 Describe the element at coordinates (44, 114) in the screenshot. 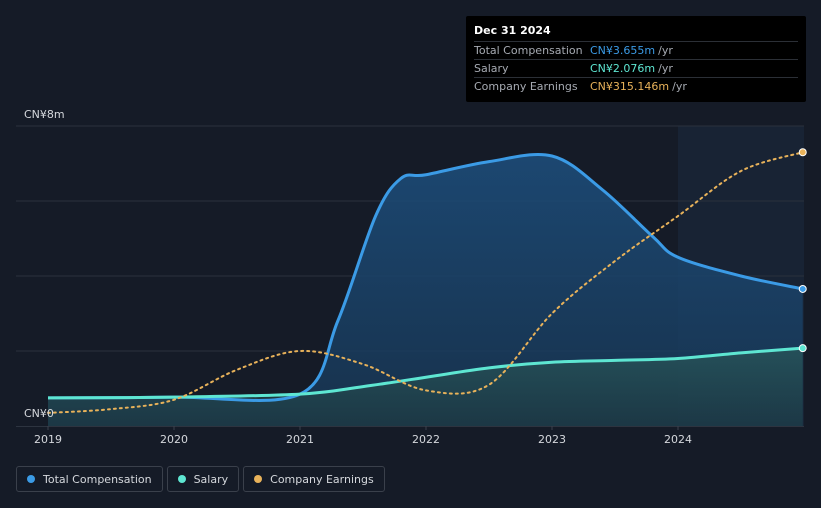

I see `y-axis-label-top: CN¥8m` at that location.